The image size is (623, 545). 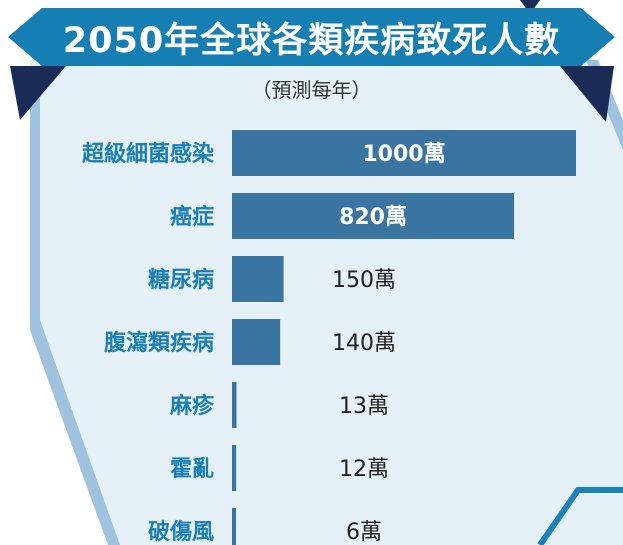 What do you see at coordinates (311, 90) in the screenshot?
I see `chart-subtitle: （預測每年）` at bounding box center [311, 90].